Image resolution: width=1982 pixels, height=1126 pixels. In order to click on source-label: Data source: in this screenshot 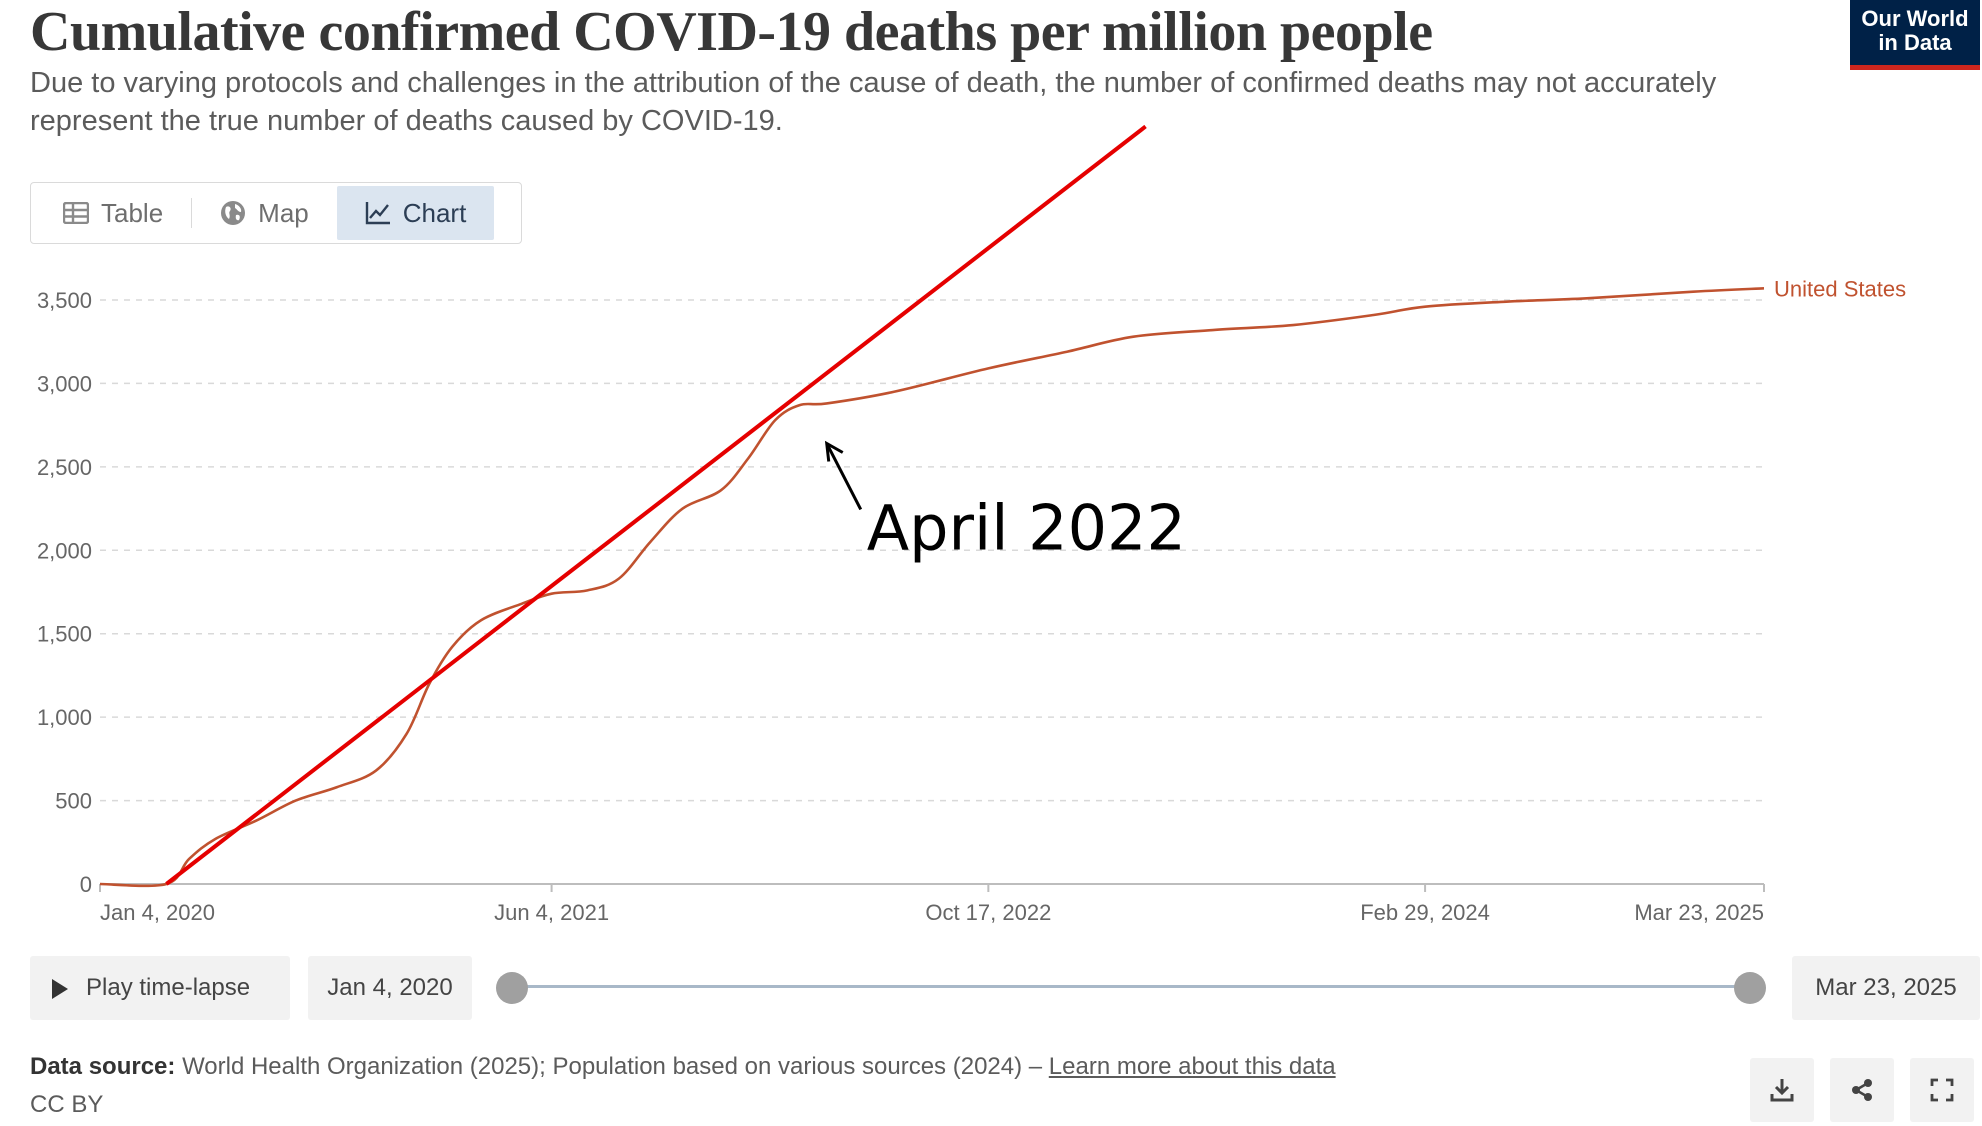, I will do `click(103, 1066)`.